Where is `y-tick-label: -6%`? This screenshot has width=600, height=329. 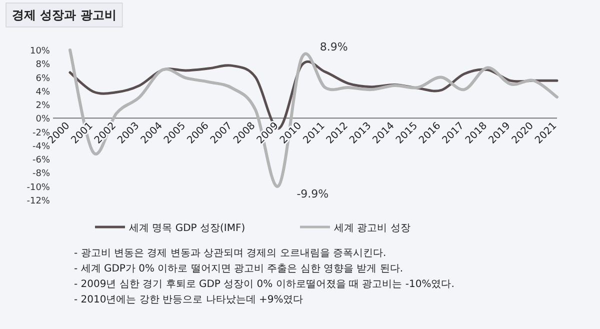 y-tick-label: -6% is located at coordinates (41, 161).